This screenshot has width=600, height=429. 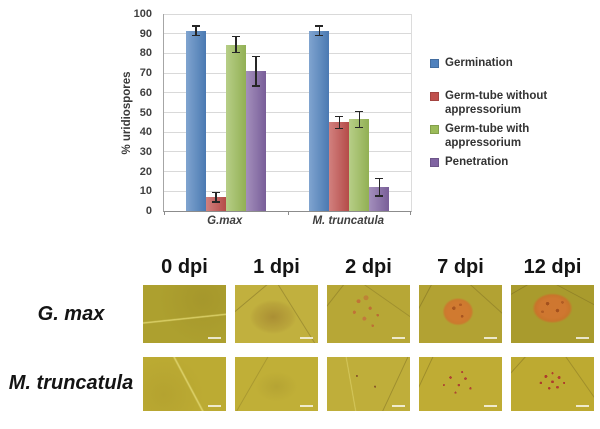 I want to click on bar-germination-g-max, so click(x=195, y=120).